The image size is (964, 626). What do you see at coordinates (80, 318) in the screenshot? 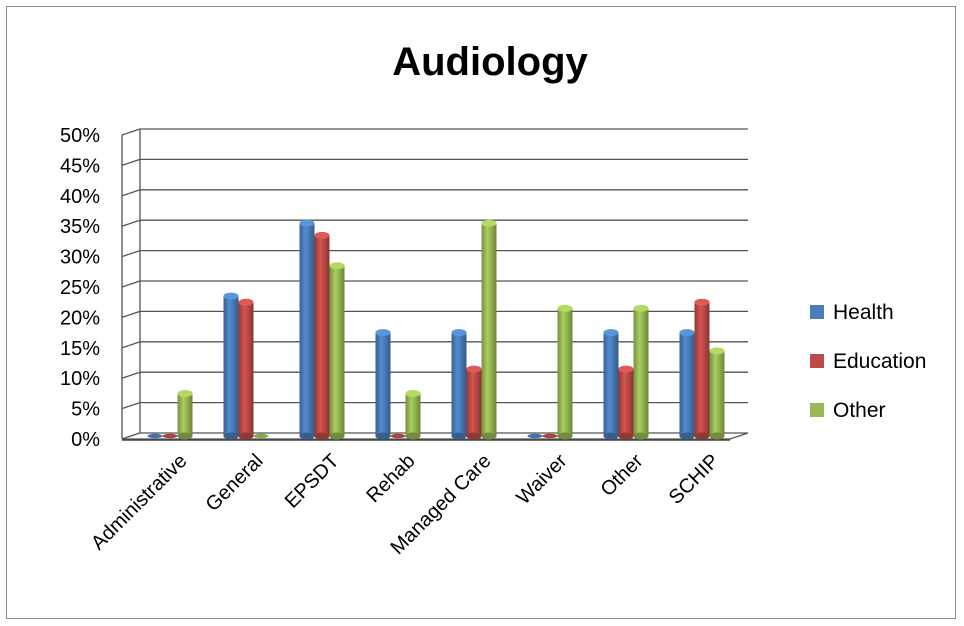
I see `y-tick-label: 20%` at bounding box center [80, 318].